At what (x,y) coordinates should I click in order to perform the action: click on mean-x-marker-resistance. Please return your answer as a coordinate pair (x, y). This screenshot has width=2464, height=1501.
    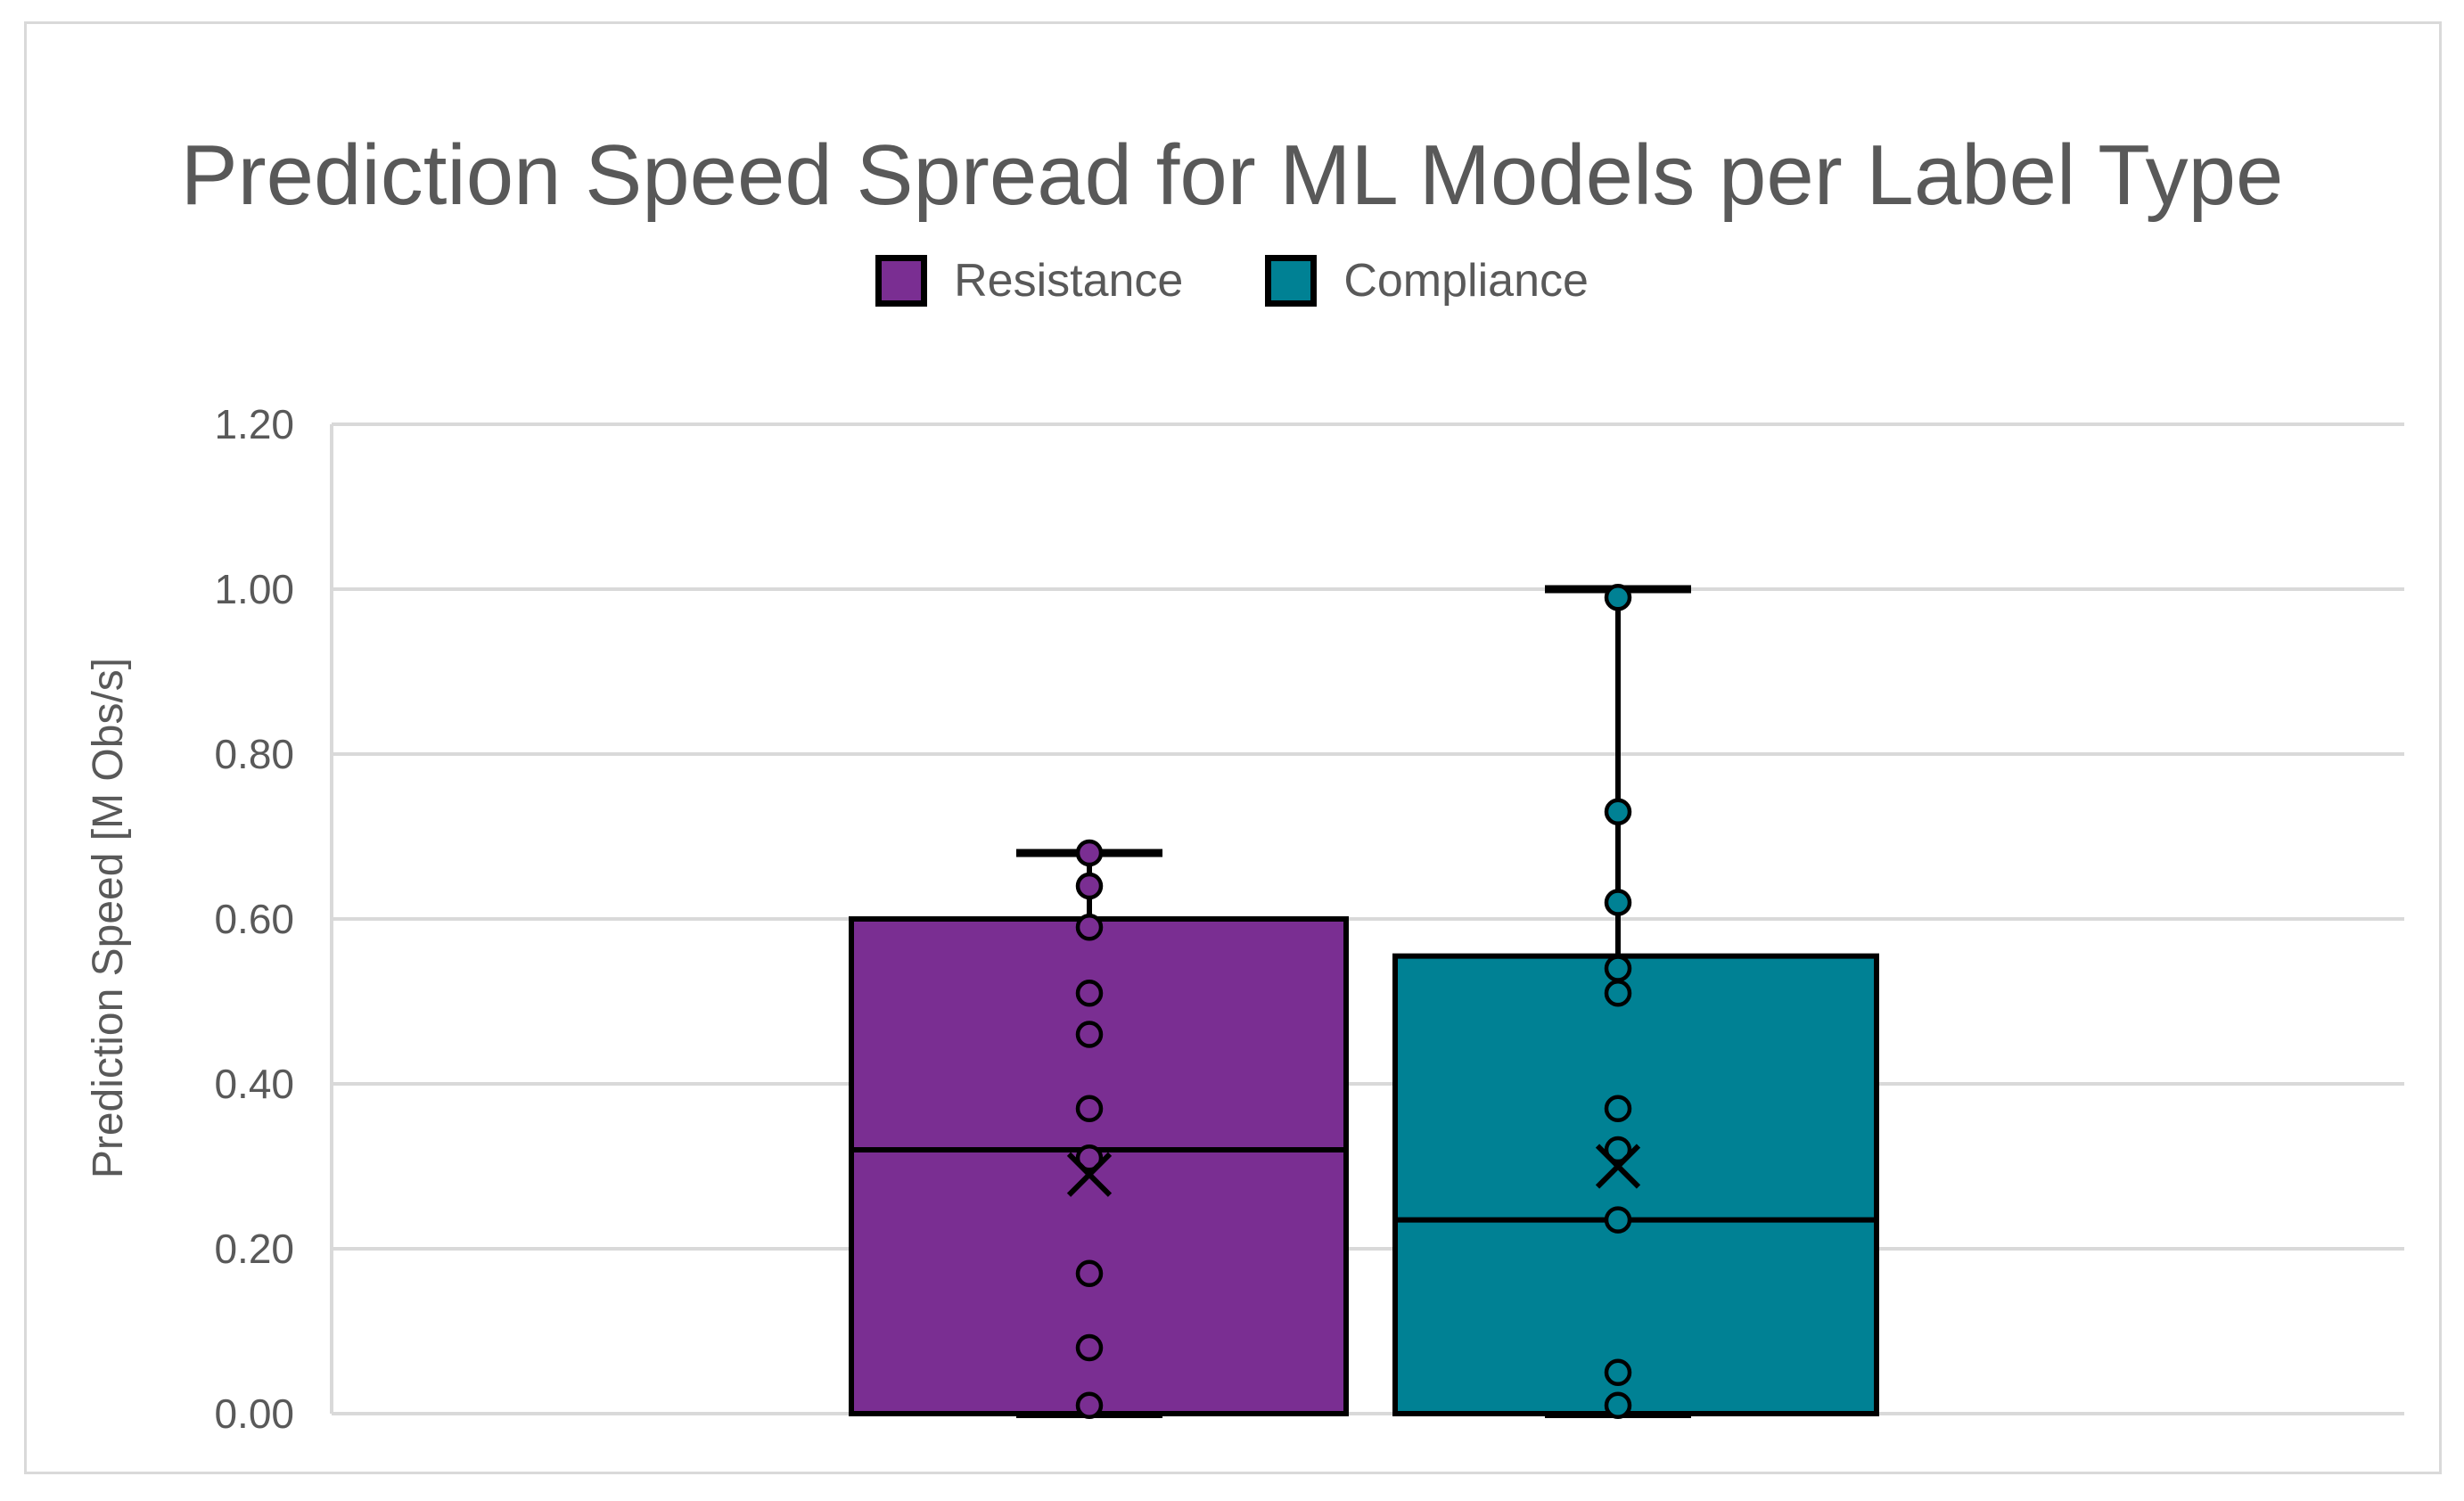
    Looking at the image, I should click on (1089, 1174).